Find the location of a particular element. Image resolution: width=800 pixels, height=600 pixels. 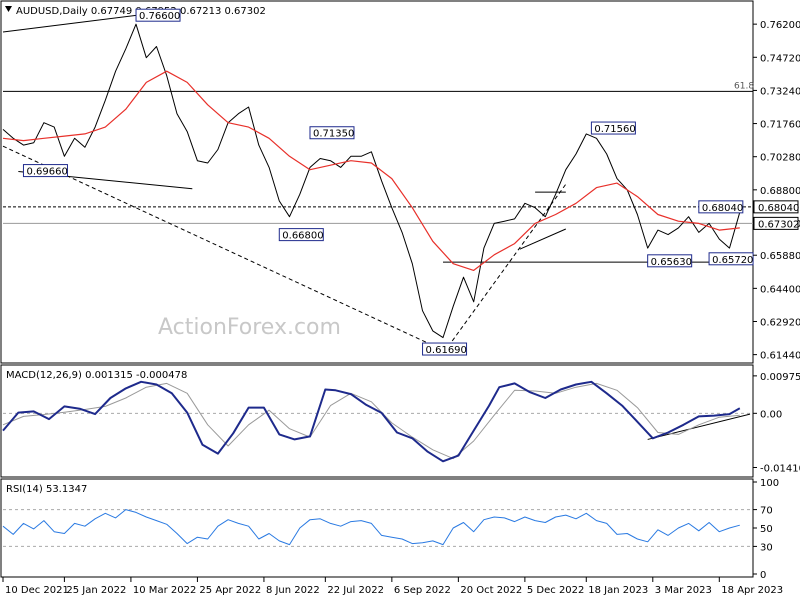

current-price-tag is located at coordinates (776, 223).